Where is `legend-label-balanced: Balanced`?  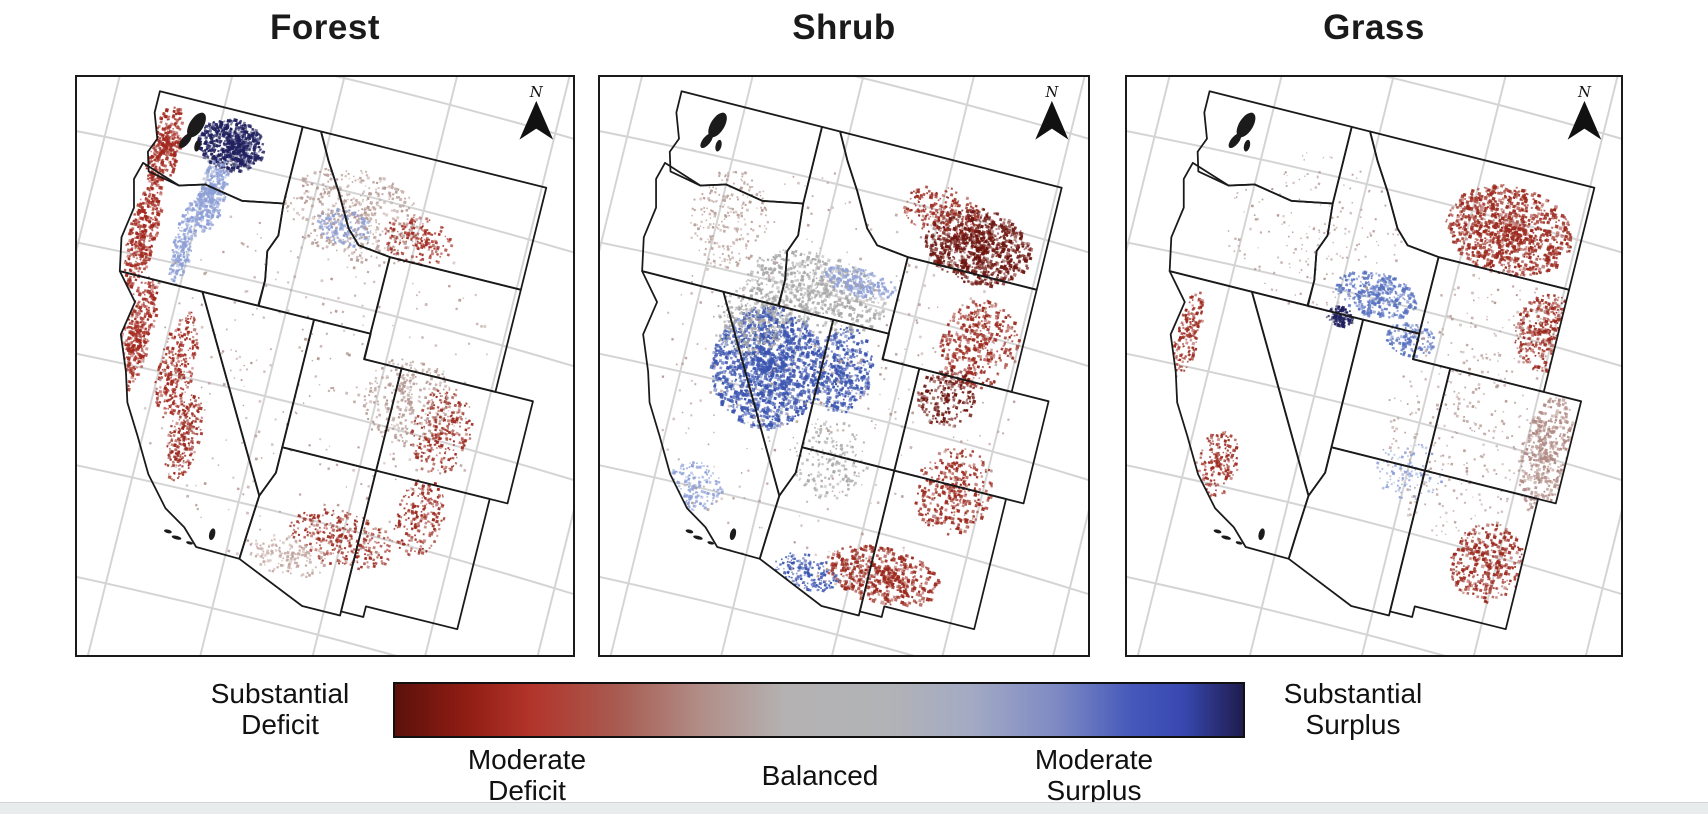 legend-label-balanced: Balanced is located at coordinates (820, 775).